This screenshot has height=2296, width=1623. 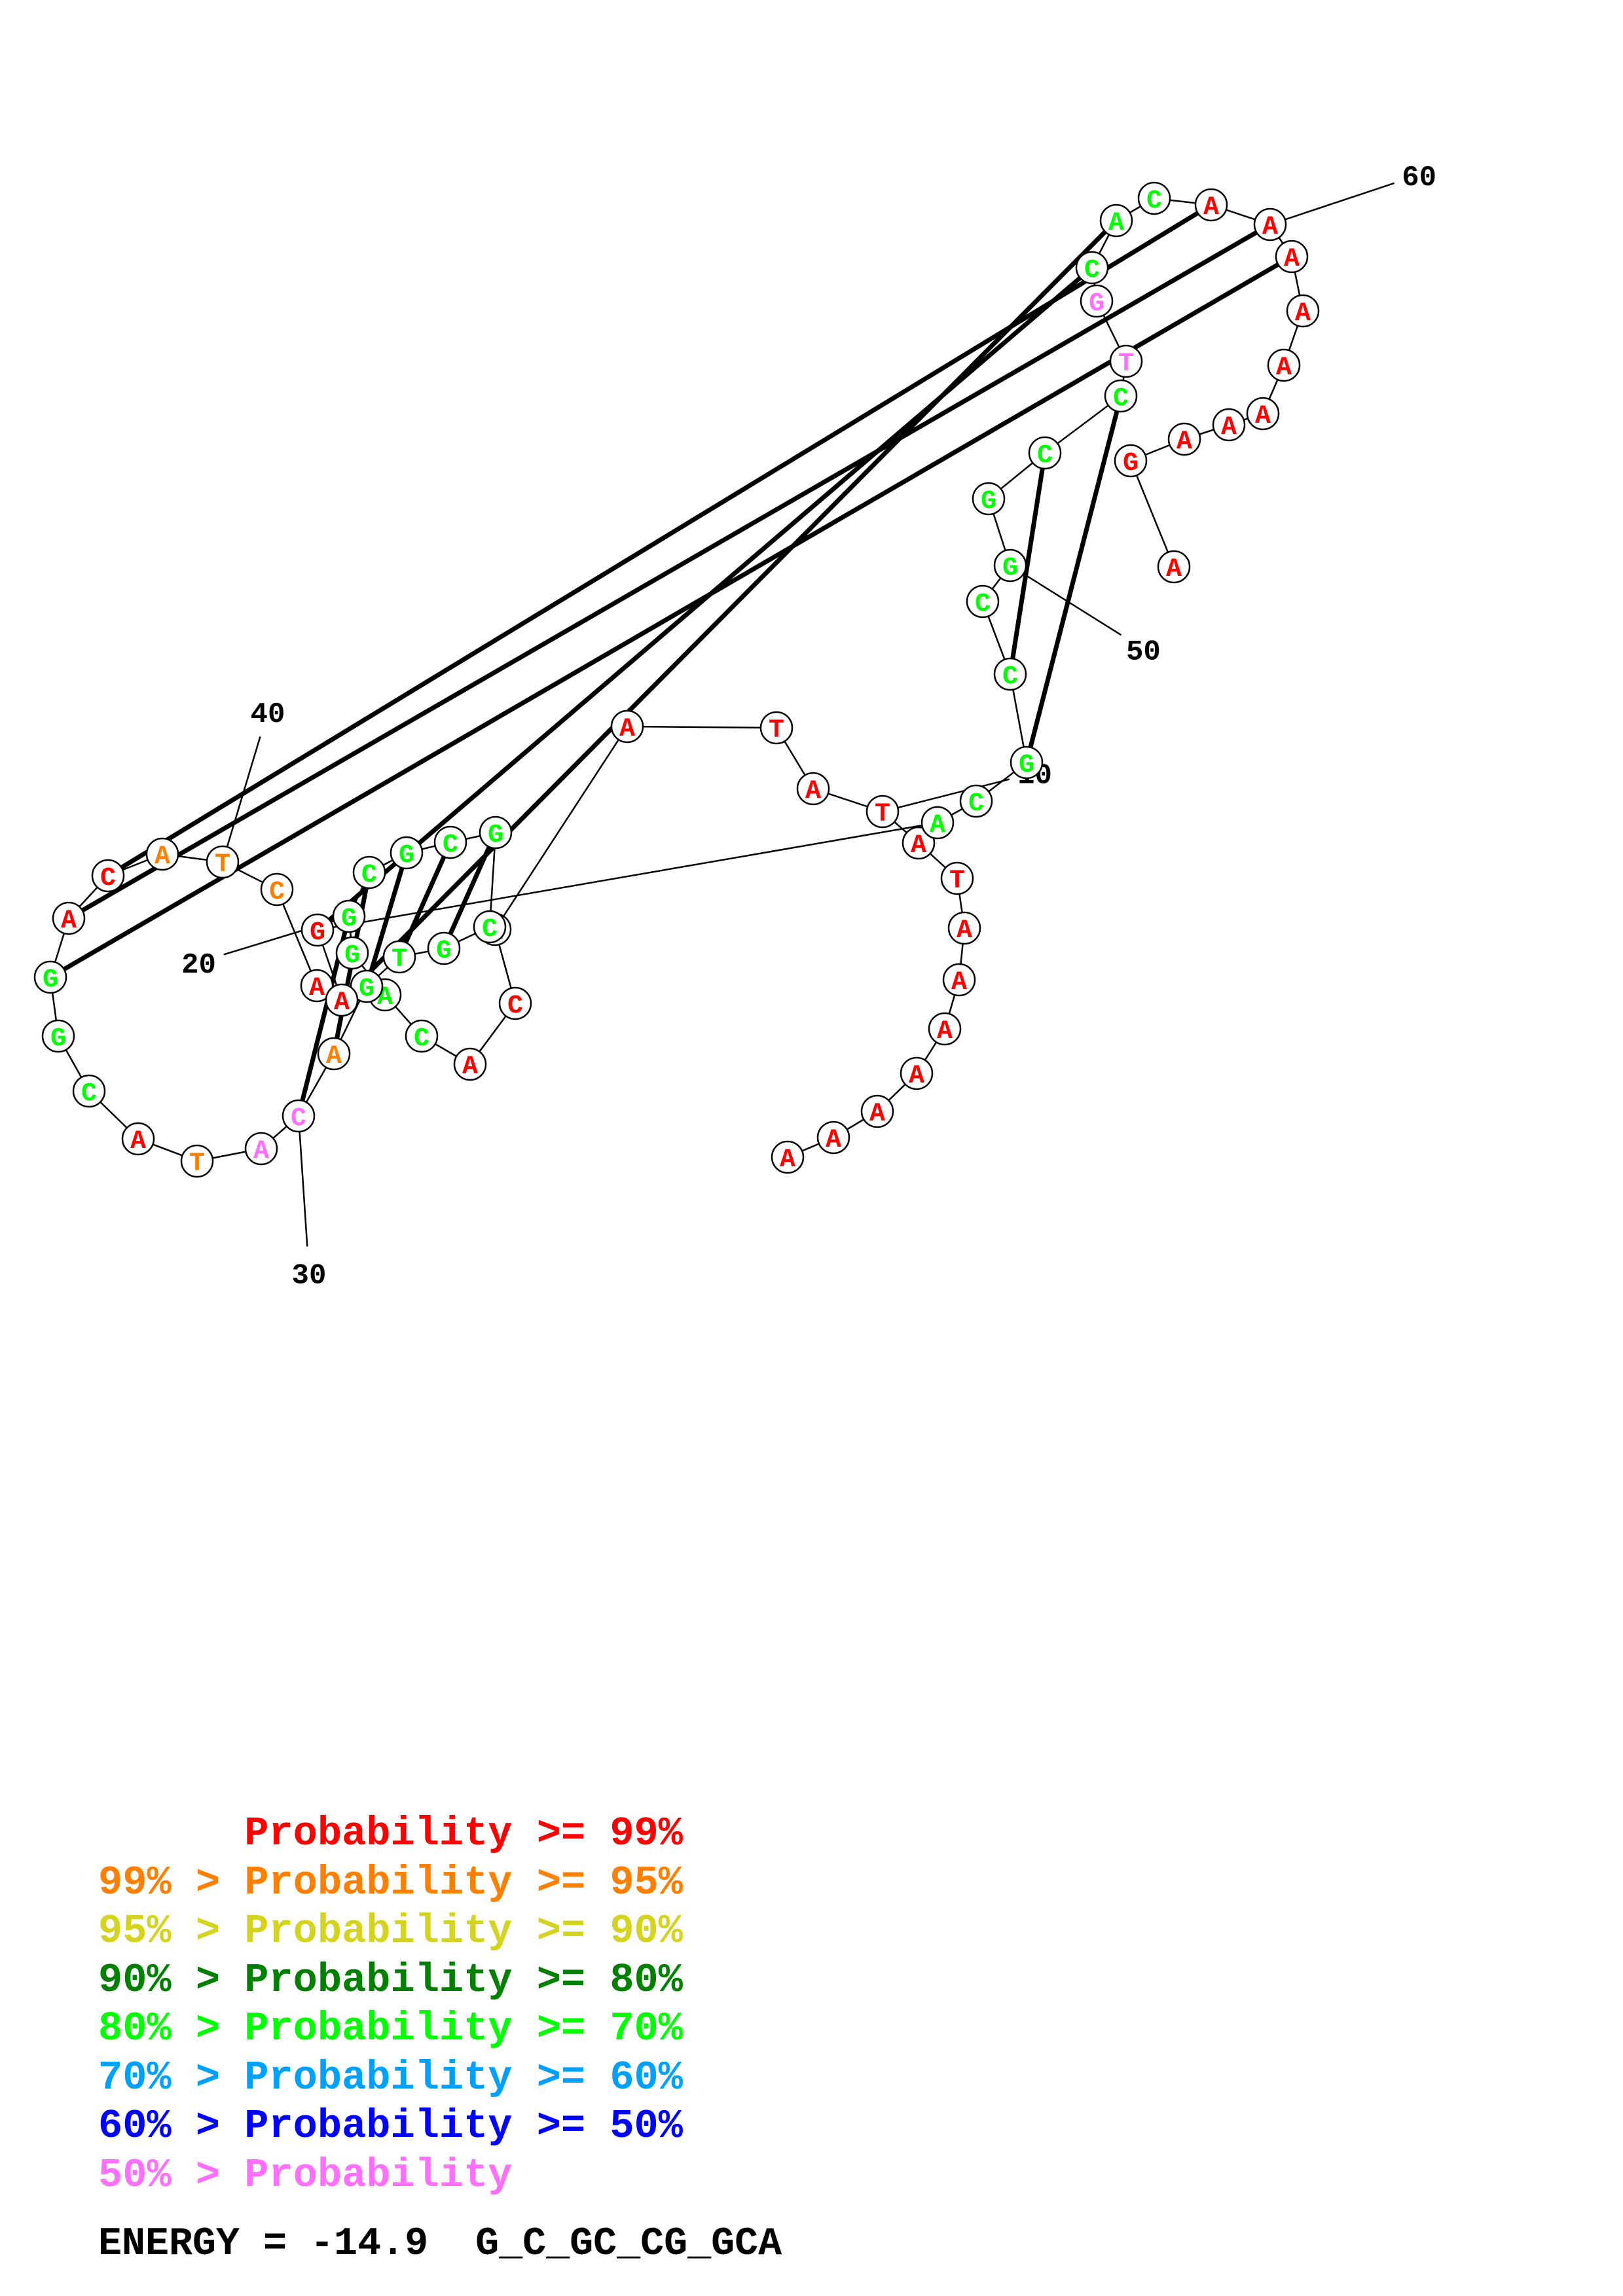 I want to click on position-label: 60, so click(x=1419, y=178).